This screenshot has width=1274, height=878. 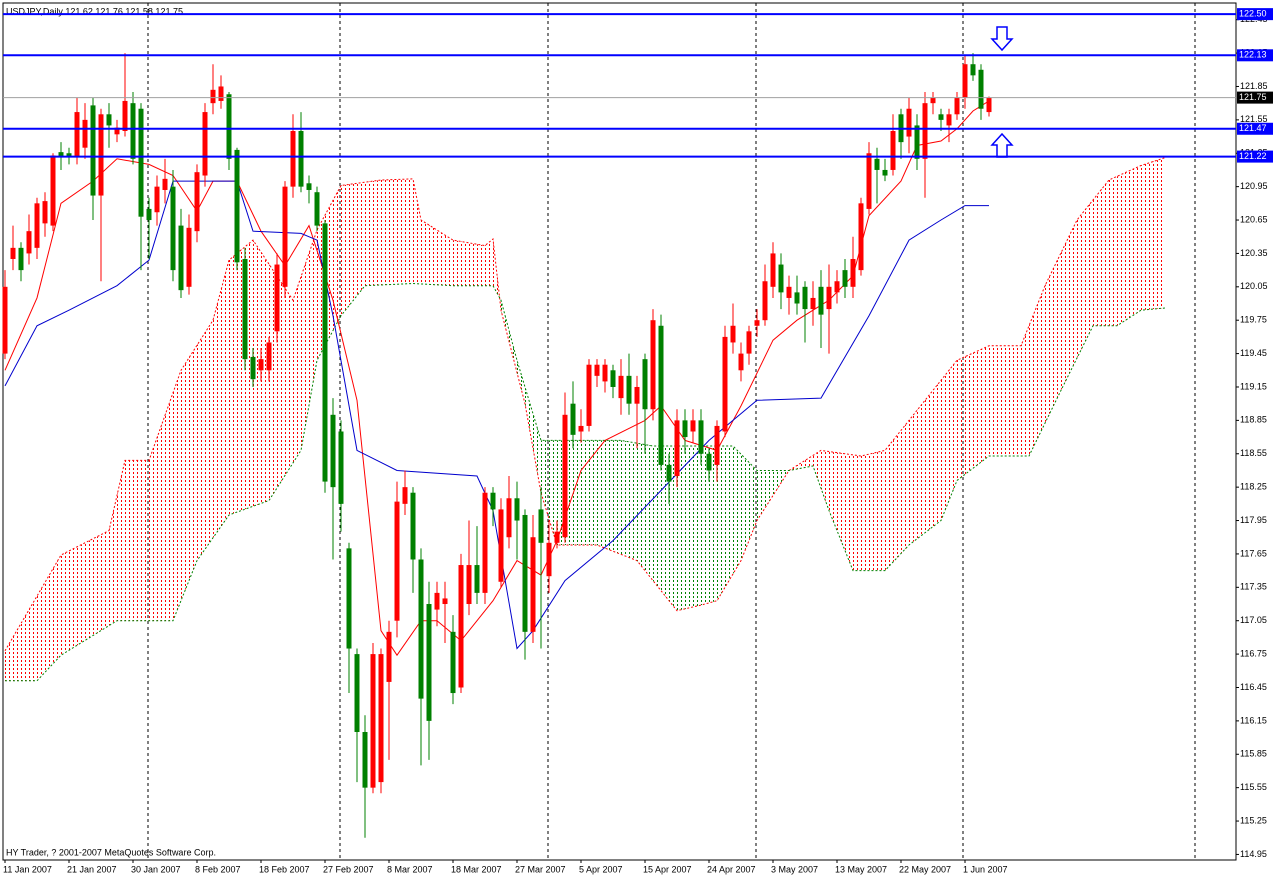 What do you see at coordinates (476, 869) in the screenshot?
I see `x-tick-label: 18 Mar 2007` at bounding box center [476, 869].